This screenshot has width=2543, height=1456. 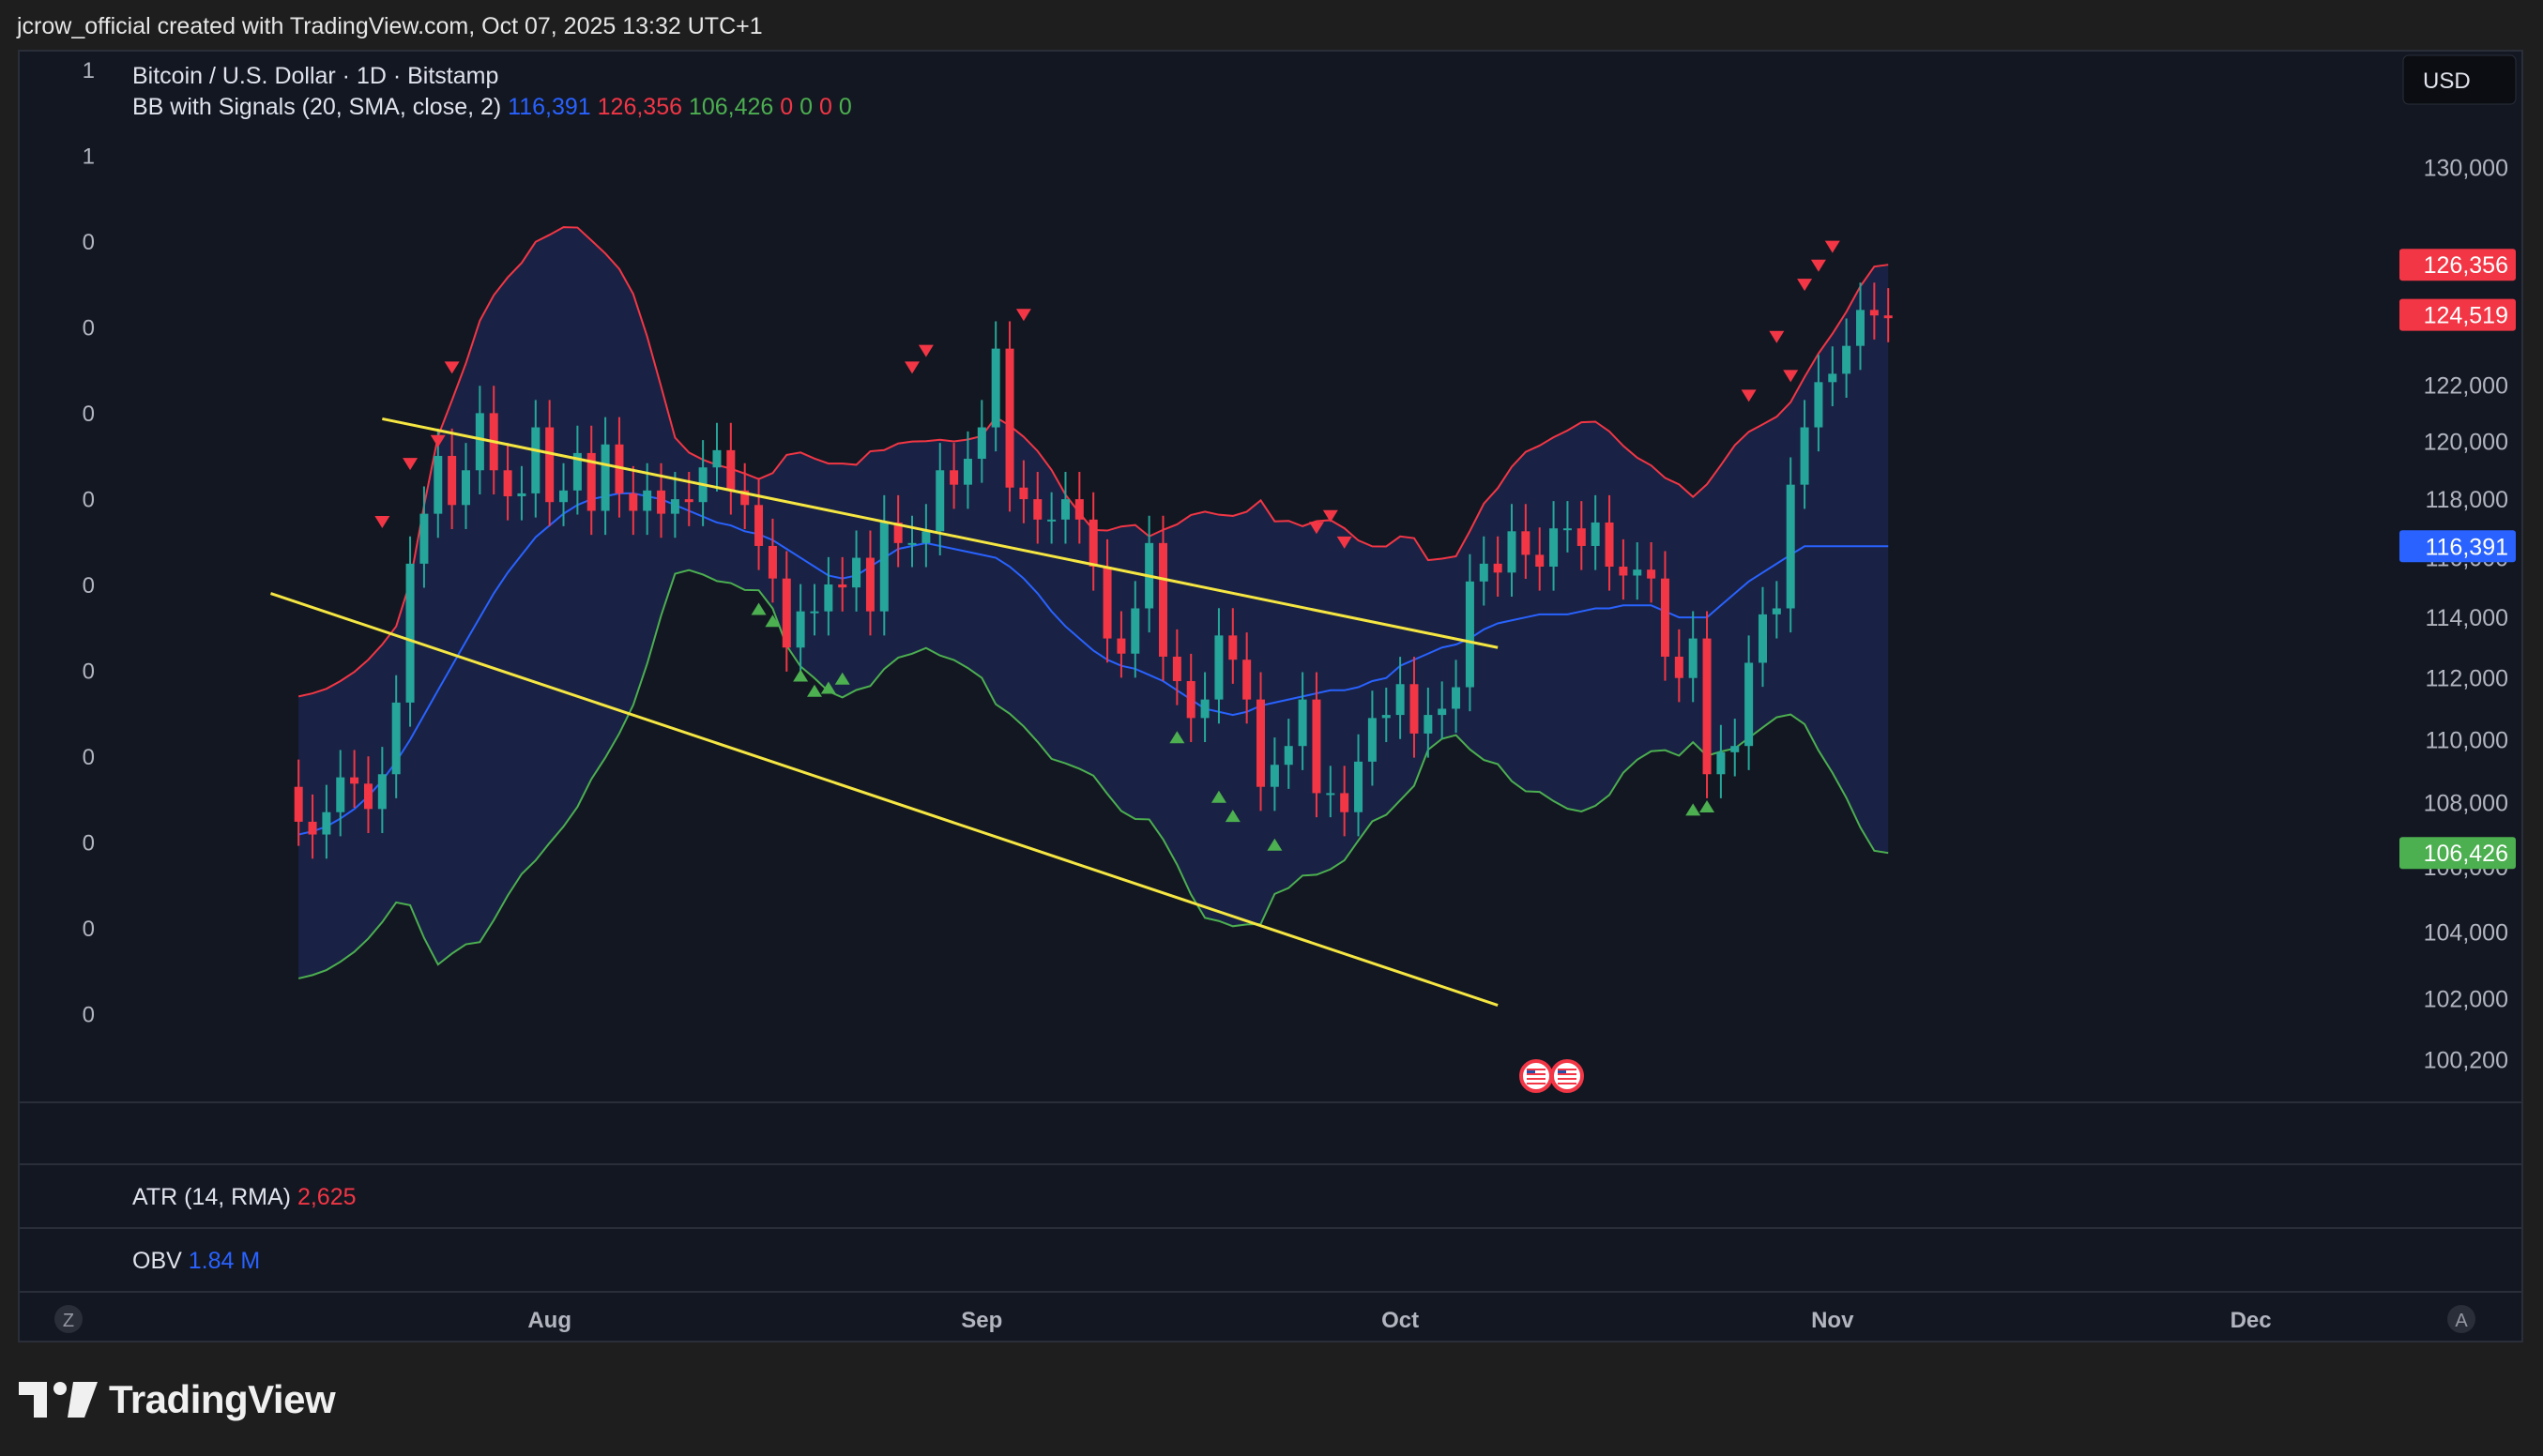 I want to click on tradingview-watermark: TradingView, so click(x=177, y=1399).